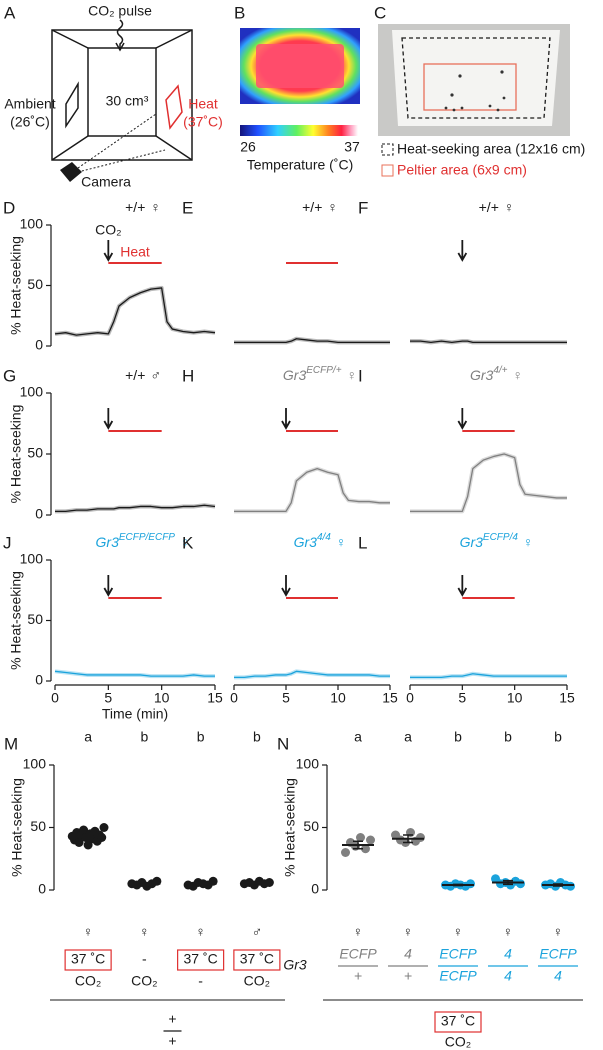 This screenshot has width=603, height=1050. Describe the element at coordinates (29, 104) in the screenshot. I see `ambient-label: Ambient` at that location.